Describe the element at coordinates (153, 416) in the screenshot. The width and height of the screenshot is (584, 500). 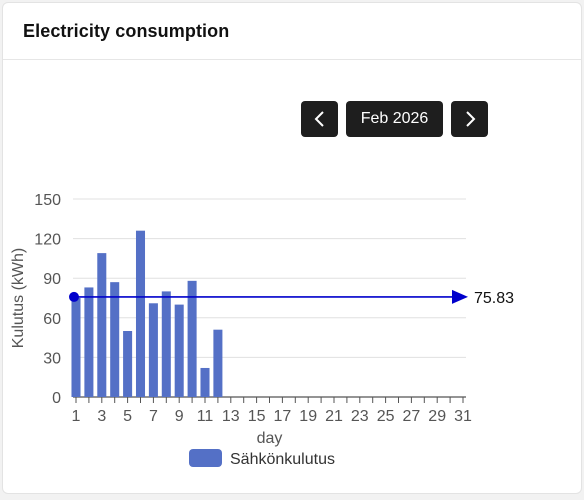
I see `x-tick-label: 7` at that location.